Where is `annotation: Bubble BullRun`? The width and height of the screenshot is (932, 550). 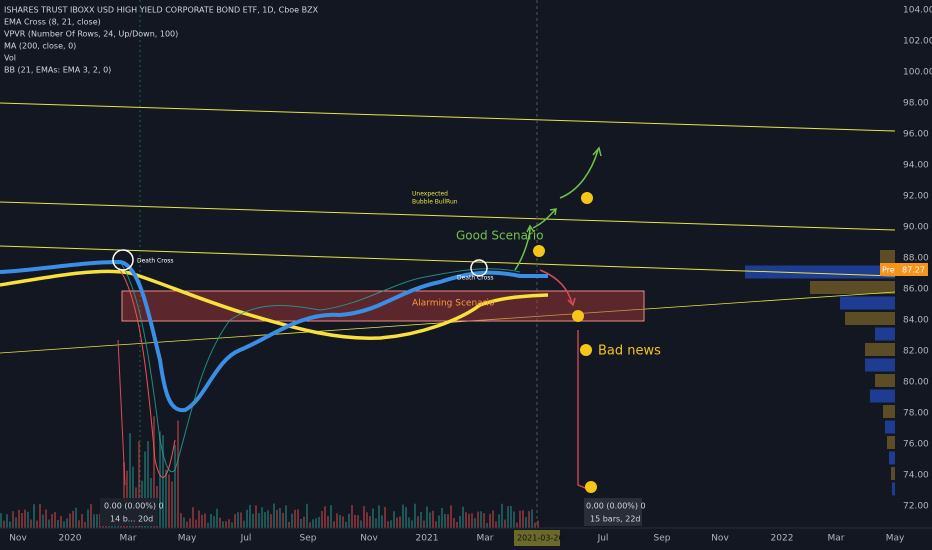
annotation: Bubble BullRun is located at coordinates (435, 202).